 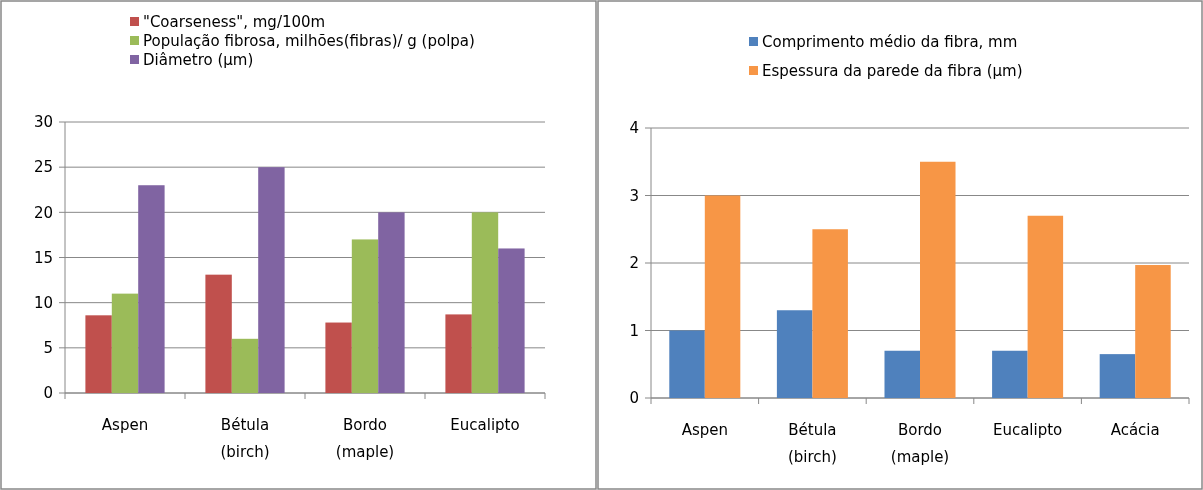 I want to click on legend-label: População fibrosa, milhões(fibras)/ g (polpa), so click(x=309, y=41).